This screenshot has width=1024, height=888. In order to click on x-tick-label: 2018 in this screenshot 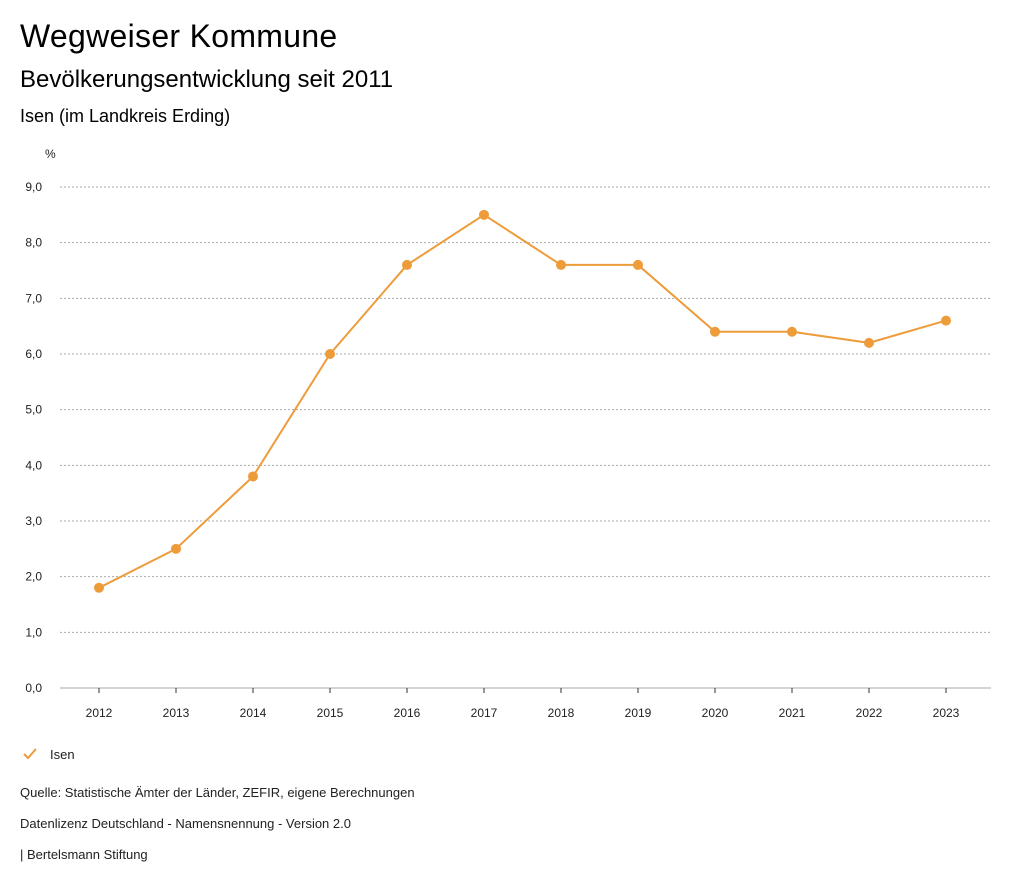, I will do `click(561, 713)`.